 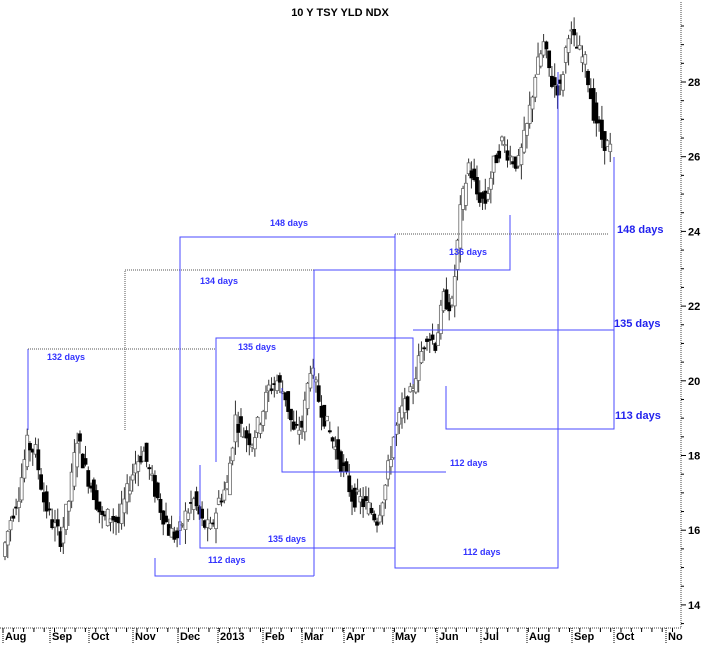 I want to click on y-tick-label: 22, so click(x=694, y=307).